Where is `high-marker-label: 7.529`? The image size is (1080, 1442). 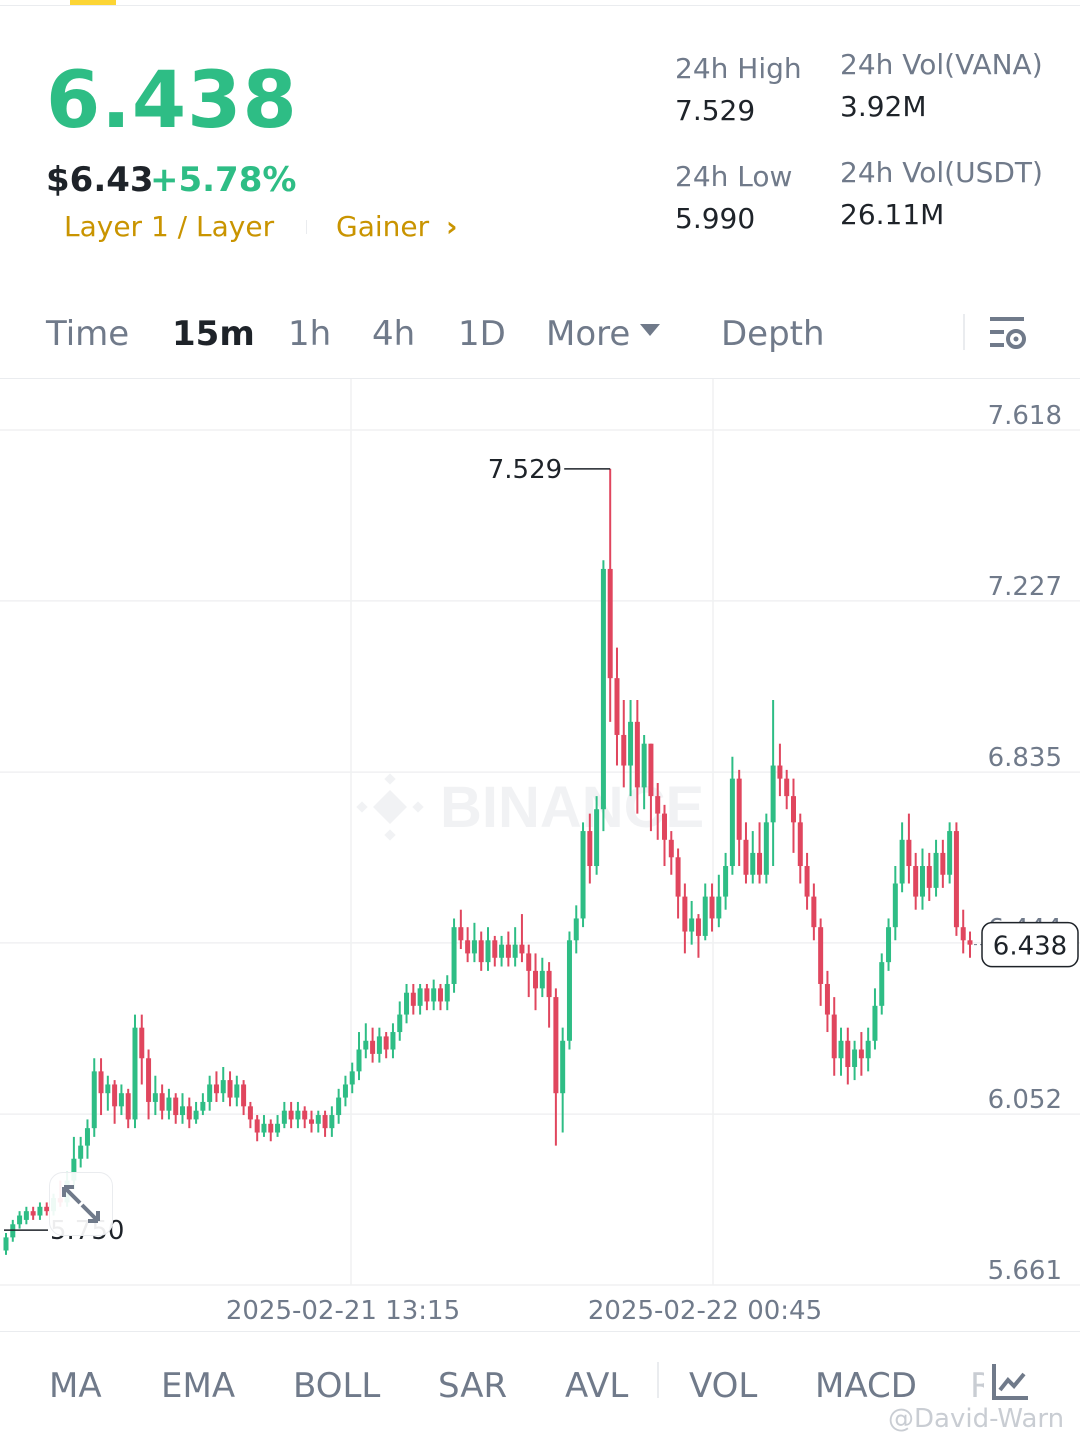
high-marker-label: 7.529 is located at coordinates (525, 470).